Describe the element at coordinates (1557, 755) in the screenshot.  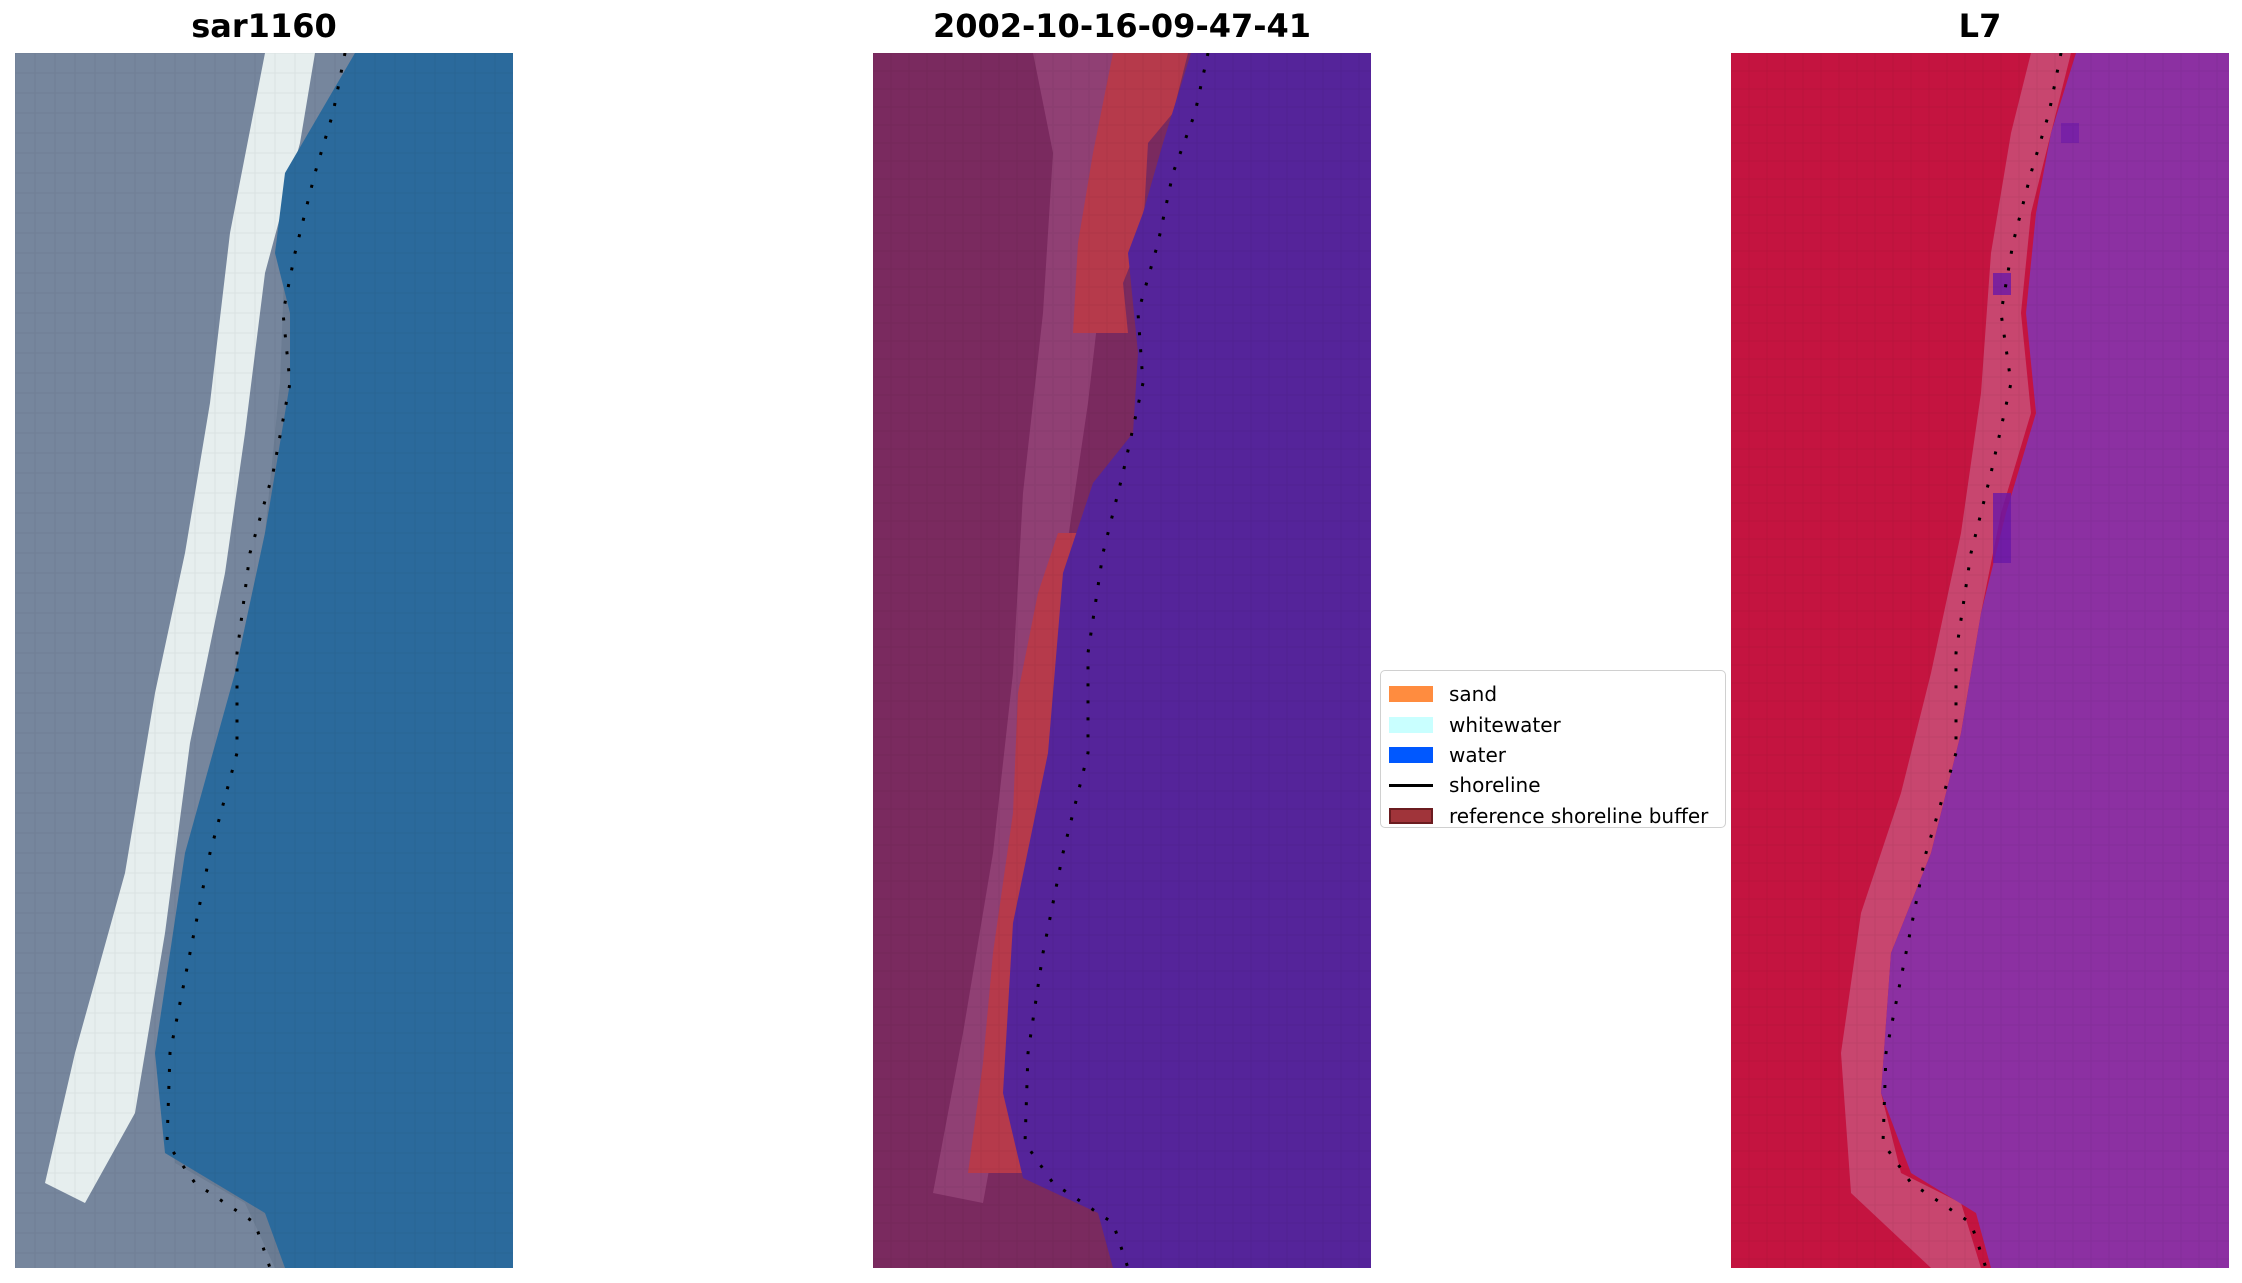
I see `legend-item-water: water` at that location.